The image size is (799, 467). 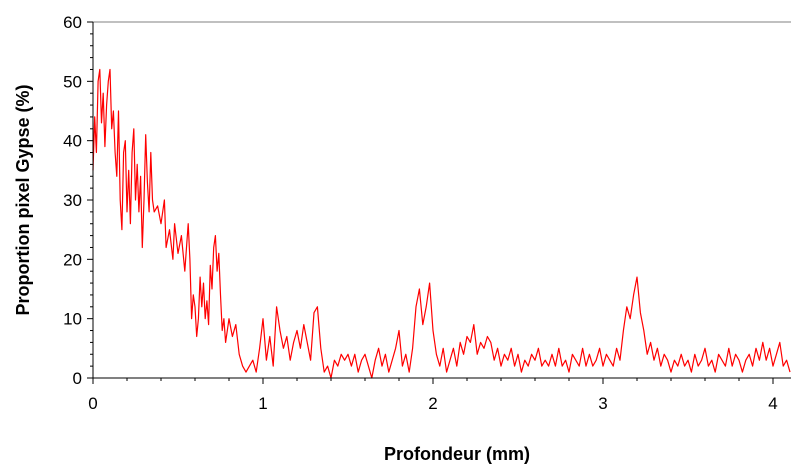 What do you see at coordinates (262, 403) in the screenshot?
I see `x-tick-label: 1` at bounding box center [262, 403].